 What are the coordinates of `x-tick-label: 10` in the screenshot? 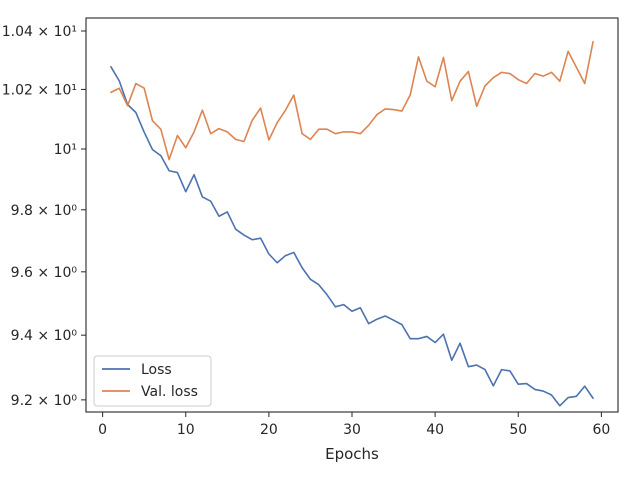 It's located at (186, 430).